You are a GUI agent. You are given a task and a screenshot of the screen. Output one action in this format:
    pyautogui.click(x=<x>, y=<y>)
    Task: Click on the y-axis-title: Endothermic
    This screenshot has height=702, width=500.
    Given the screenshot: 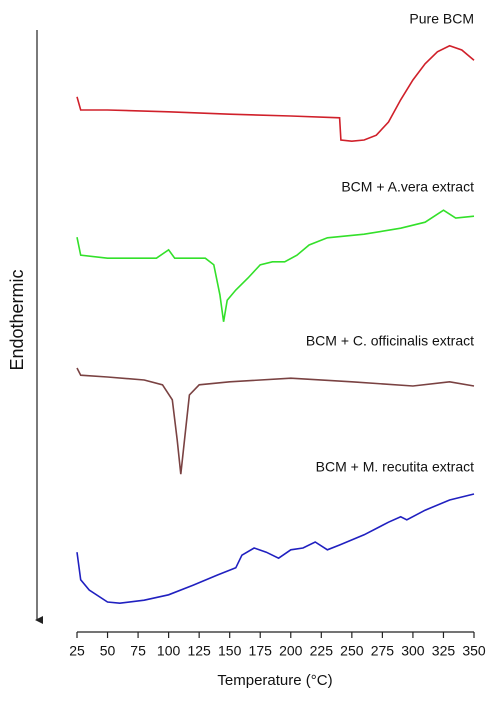 What is the action you would take?
    pyautogui.click(x=17, y=319)
    